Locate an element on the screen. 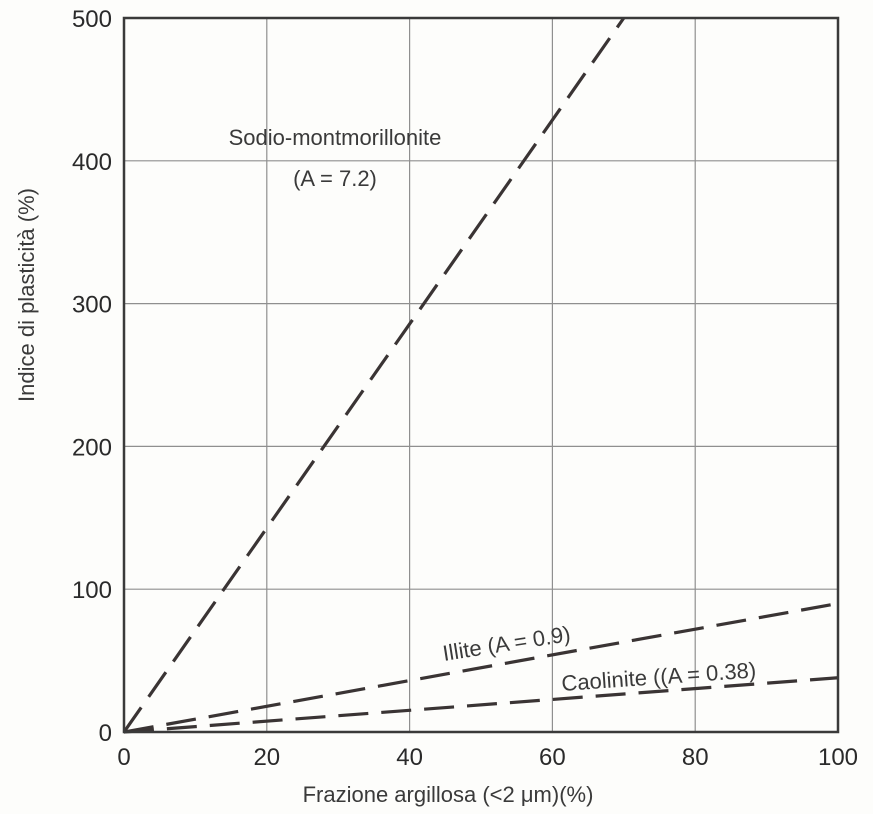  y-tick-label: 200 is located at coordinates (92, 447).